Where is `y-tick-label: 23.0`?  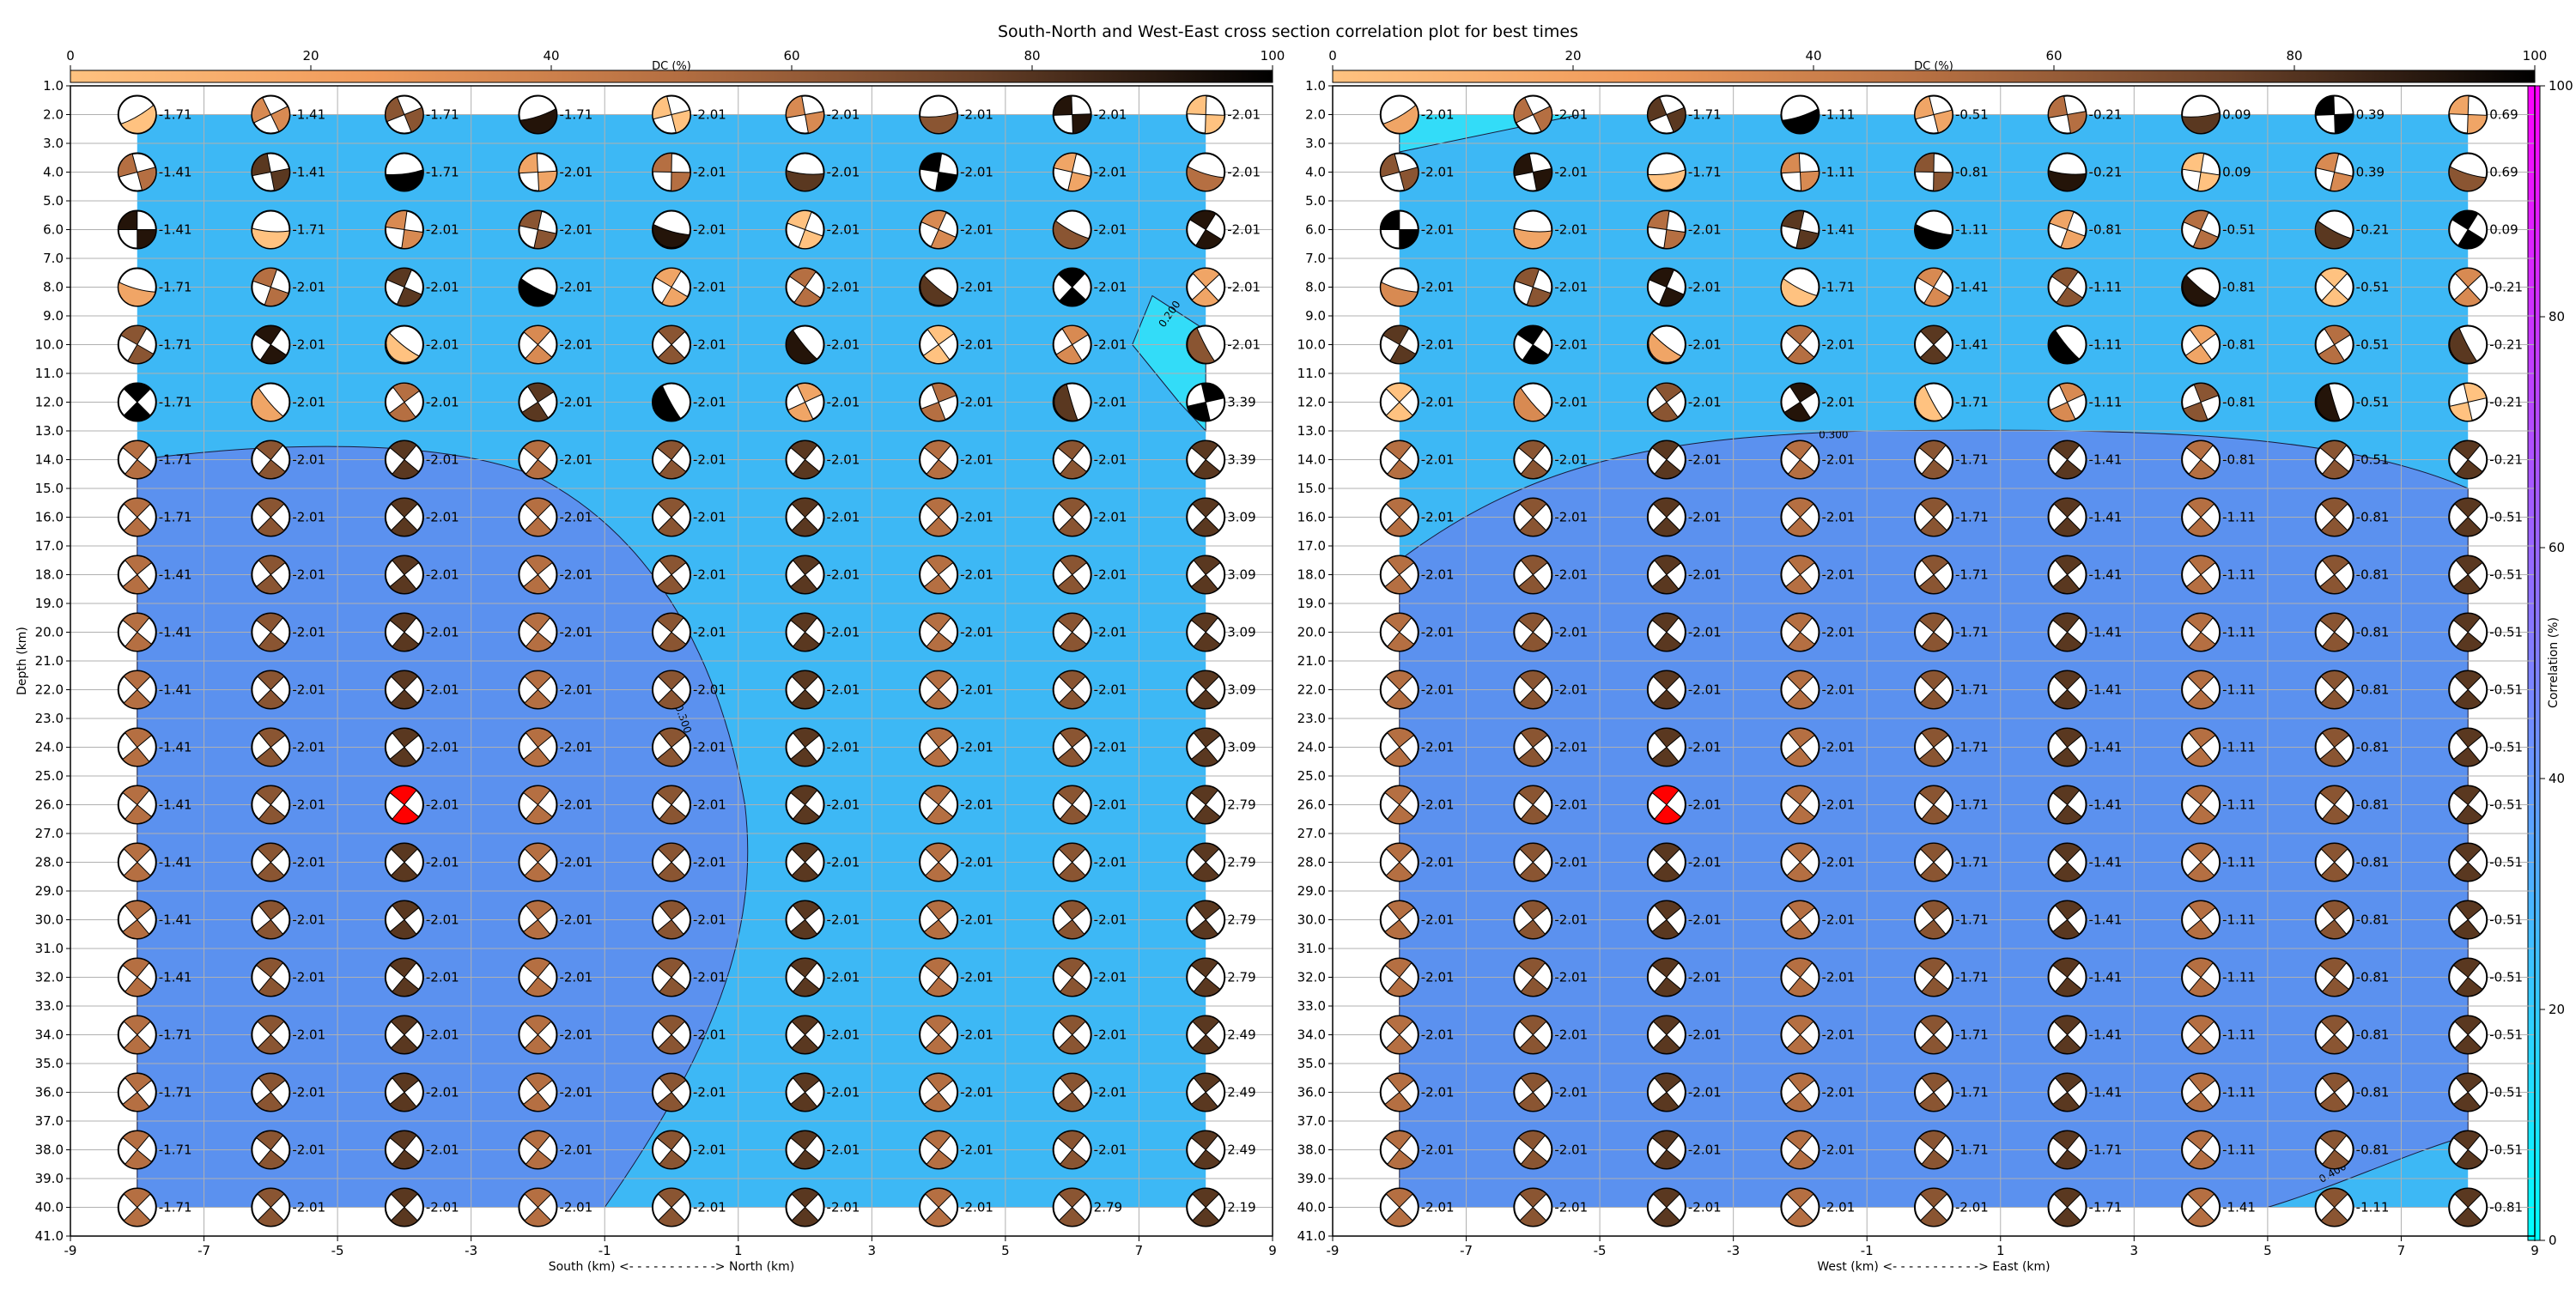
y-tick-label: 23.0 is located at coordinates (1312, 719).